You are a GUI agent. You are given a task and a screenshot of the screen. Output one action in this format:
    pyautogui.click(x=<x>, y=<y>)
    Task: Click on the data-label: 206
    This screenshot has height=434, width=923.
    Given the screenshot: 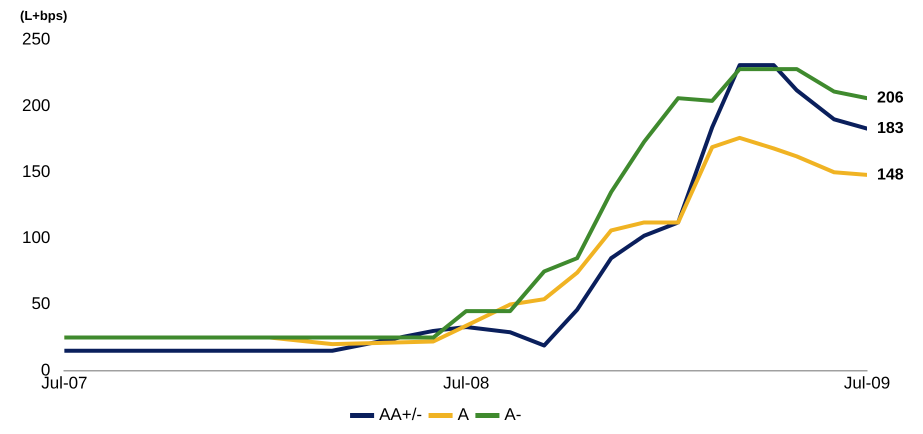 What is the action you would take?
    pyautogui.click(x=890, y=98)
    